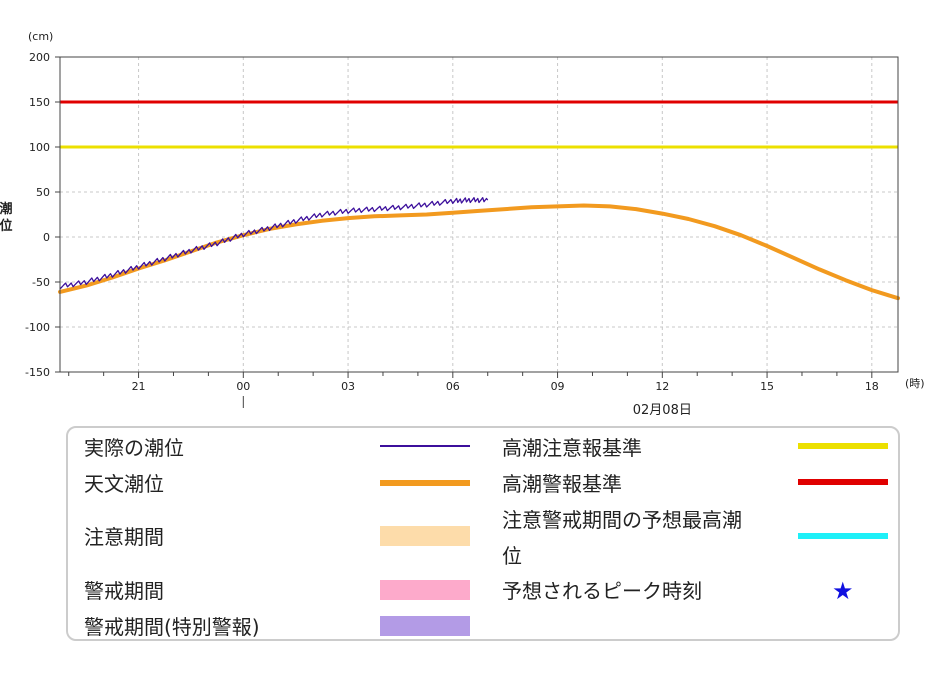 The image size is (935, 687). I want to click on x-tick-label: 00, so click(243, 386).